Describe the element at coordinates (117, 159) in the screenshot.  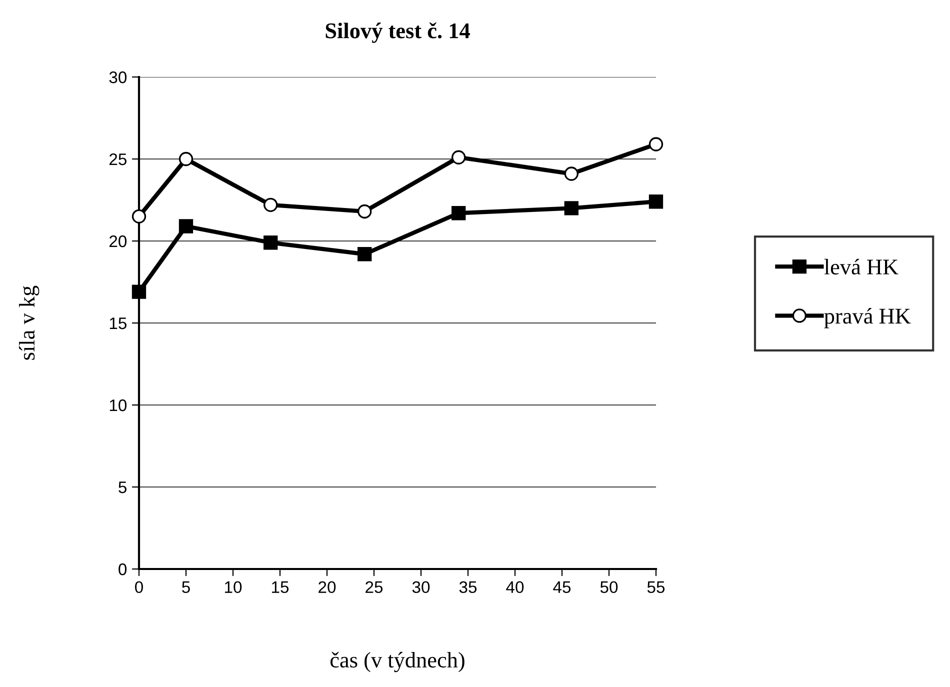
I see `y-tick-label: 25` at that location.